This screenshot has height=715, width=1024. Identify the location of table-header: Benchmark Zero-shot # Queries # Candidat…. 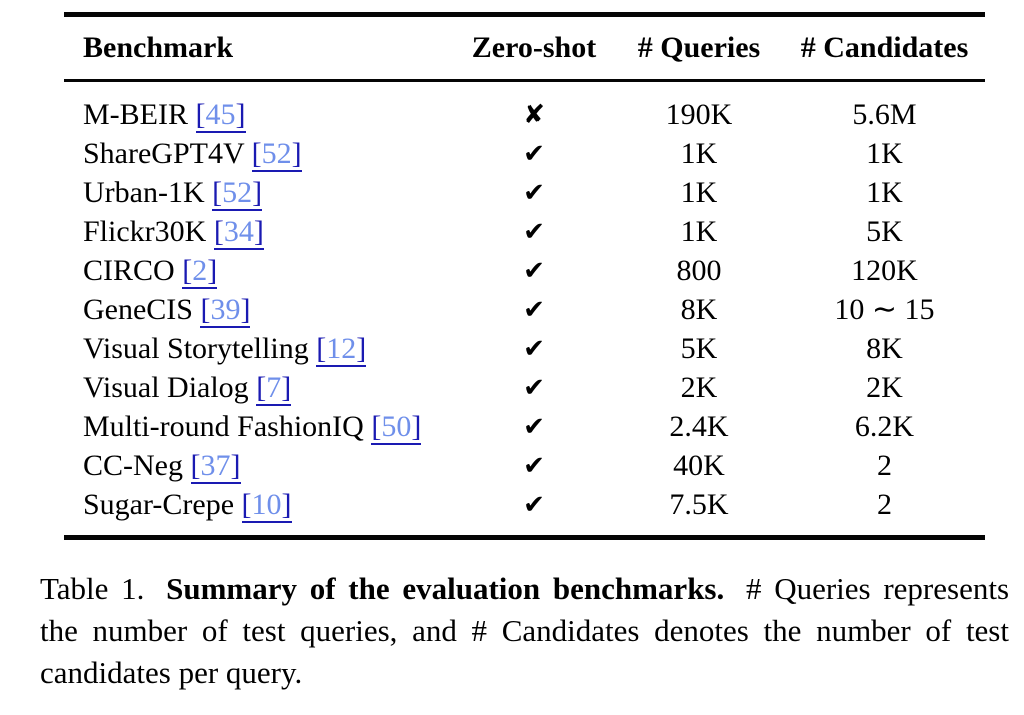
(524, 48).